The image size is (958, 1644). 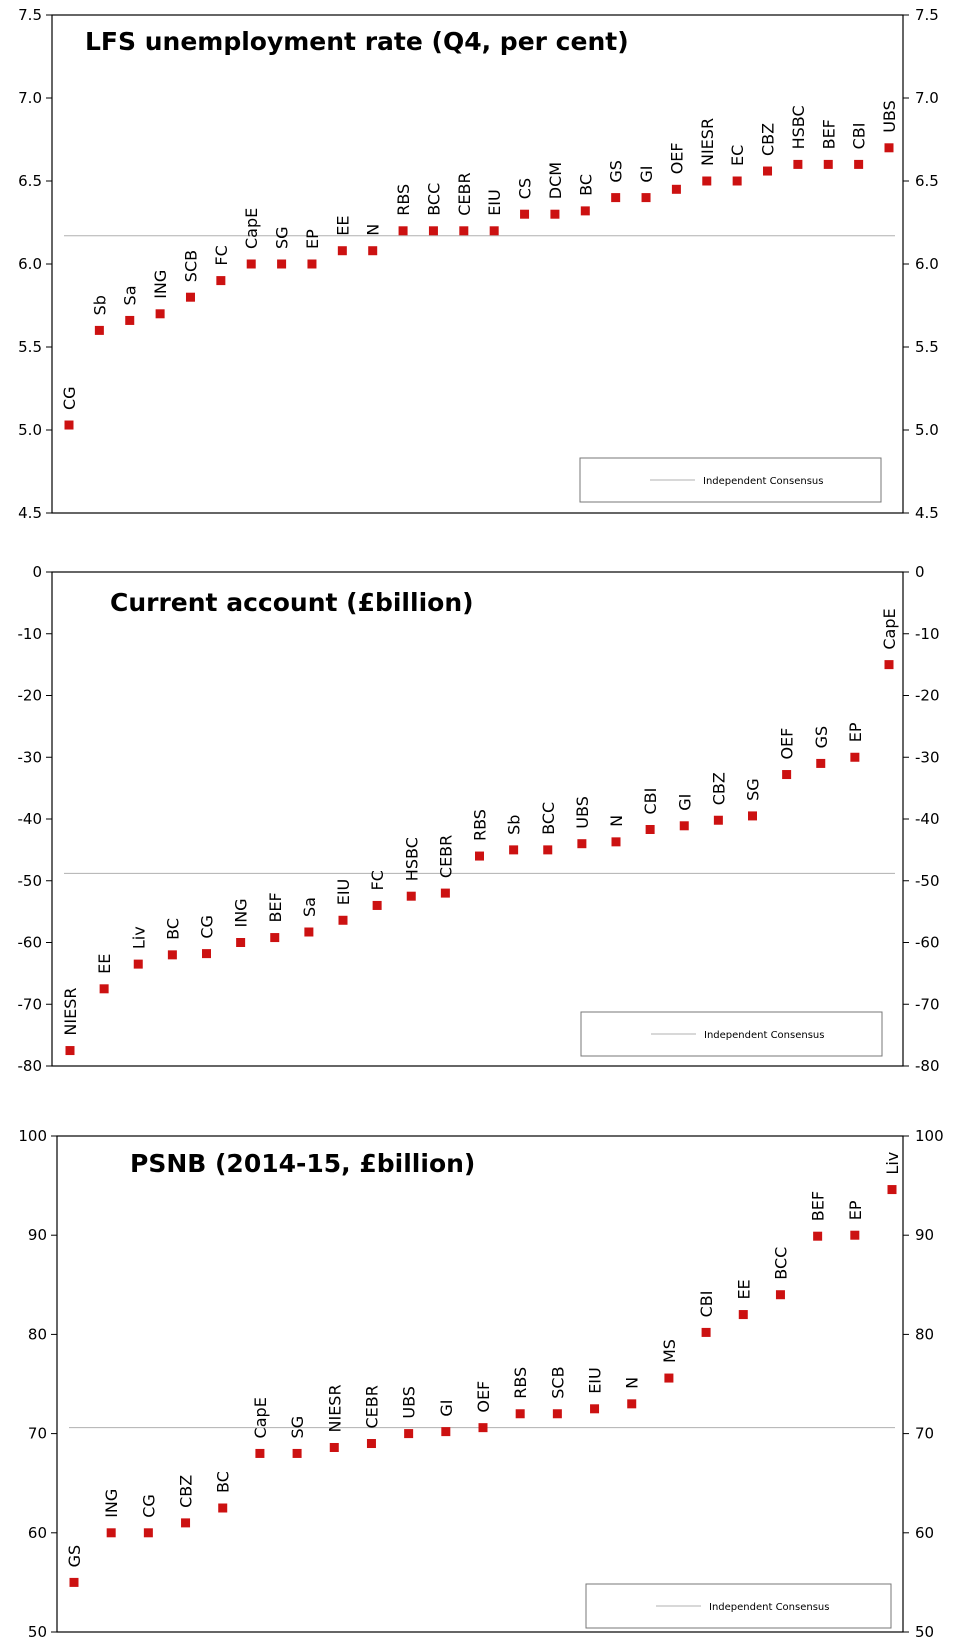 What do you see at coordinates (334, 1408) in the screenshot?
I see `point-label: NIESR` at bounding box center [334, 1408].